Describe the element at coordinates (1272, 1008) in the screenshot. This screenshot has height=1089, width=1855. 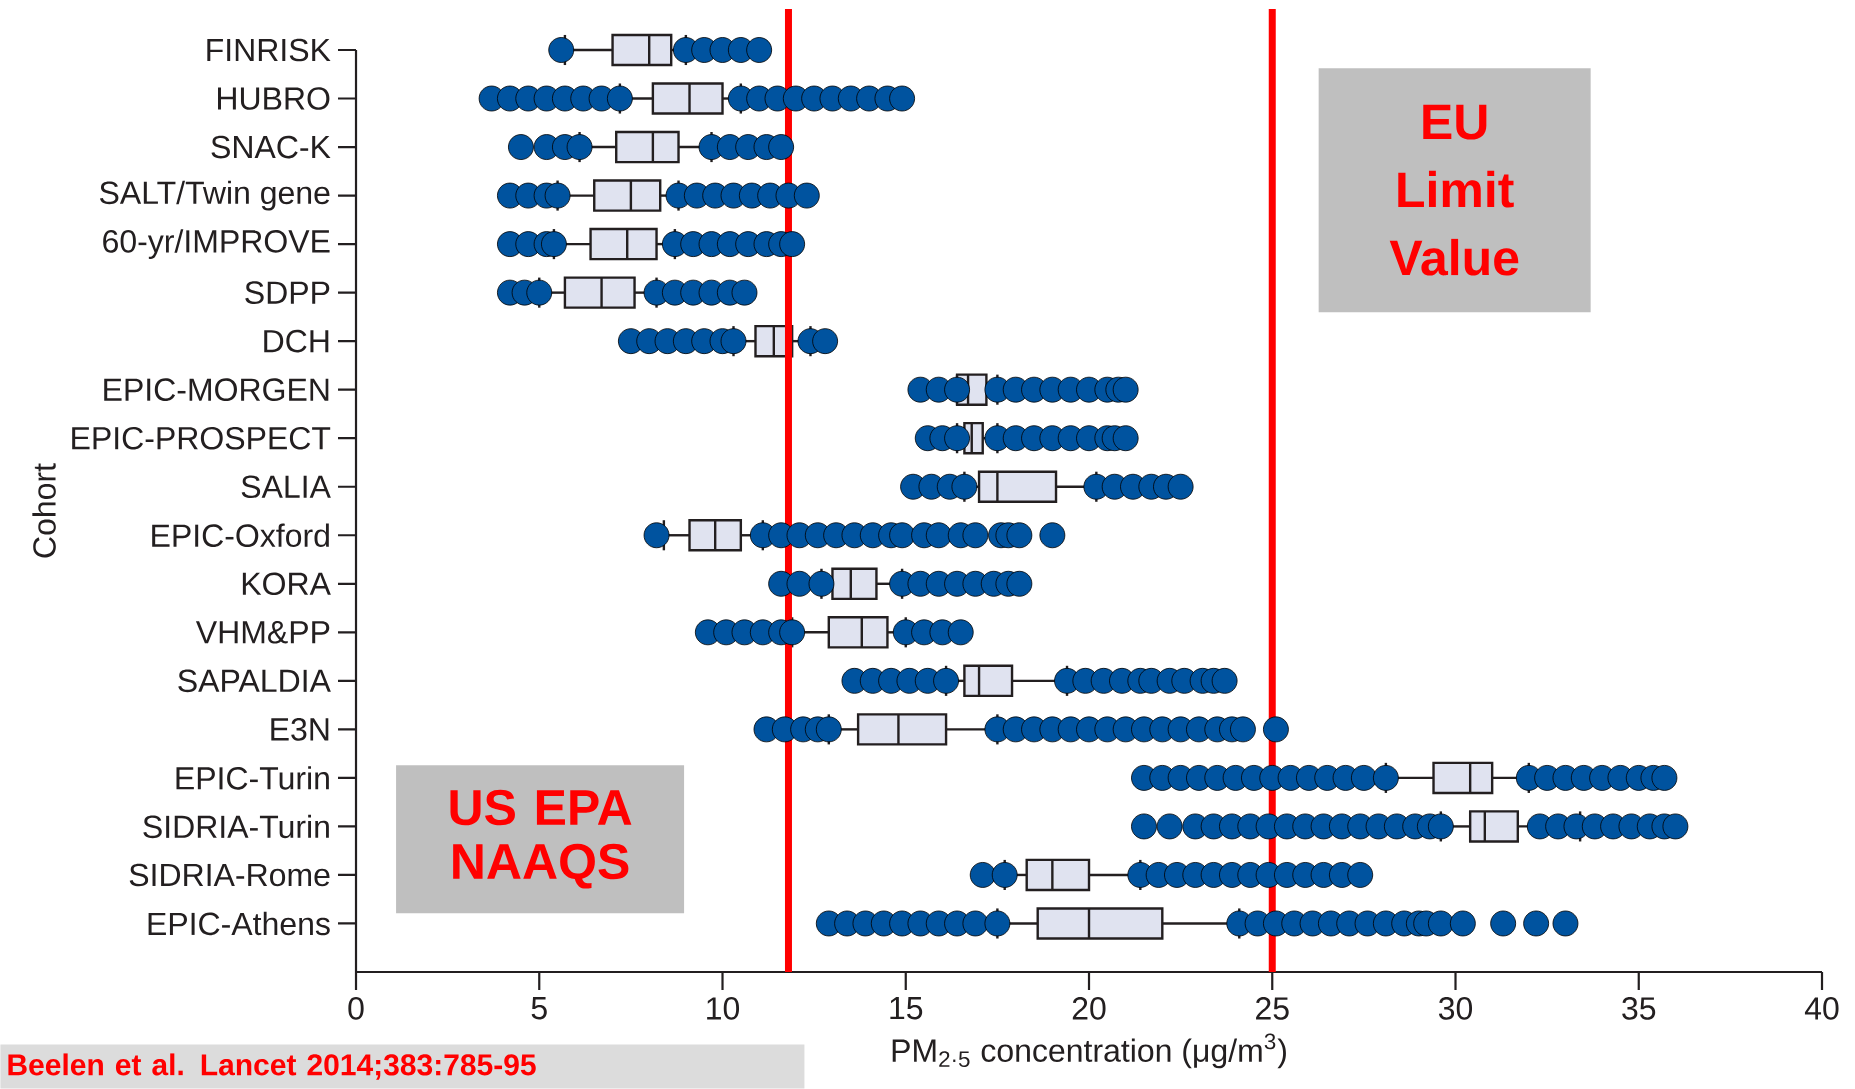
I see `x-tick-label: 25` at that location.